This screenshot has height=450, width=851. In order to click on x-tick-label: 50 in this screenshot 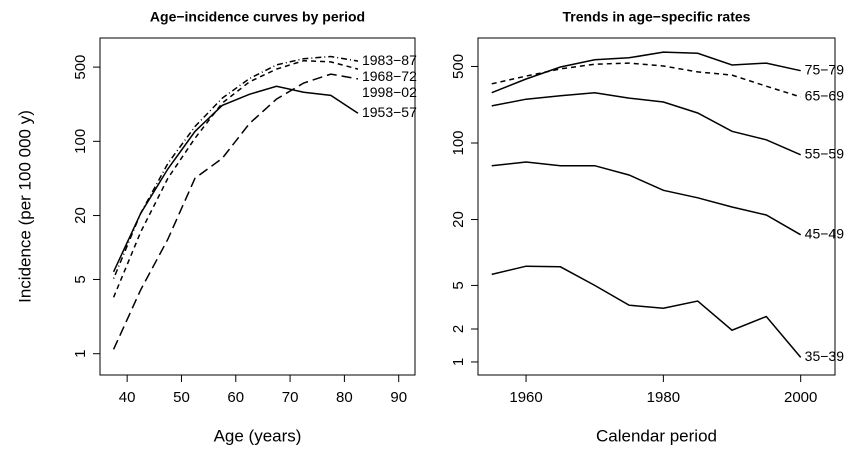, I will do `click(181, 397)`.